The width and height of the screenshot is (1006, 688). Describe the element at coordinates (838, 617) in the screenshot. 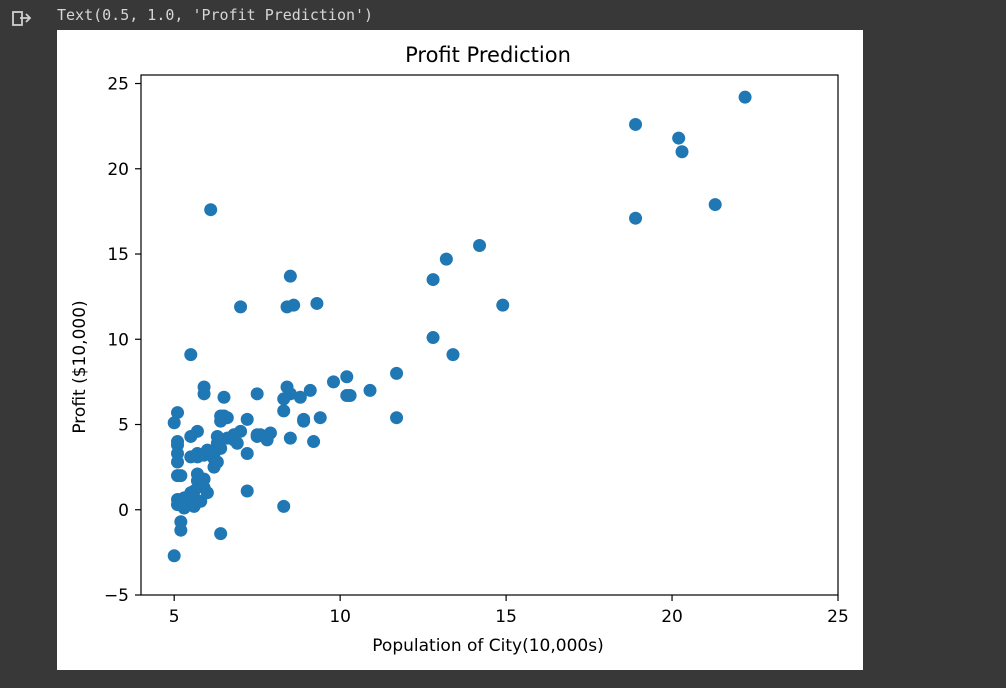

I see `x-tick-label: 25` at that location.